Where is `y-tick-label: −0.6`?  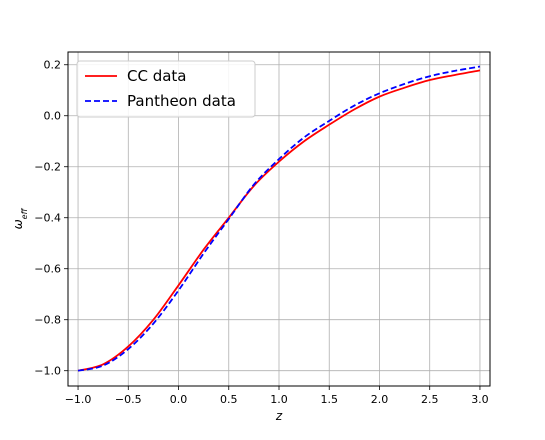 y-tick-label: −0.6 is located at coordinates (47, 269).